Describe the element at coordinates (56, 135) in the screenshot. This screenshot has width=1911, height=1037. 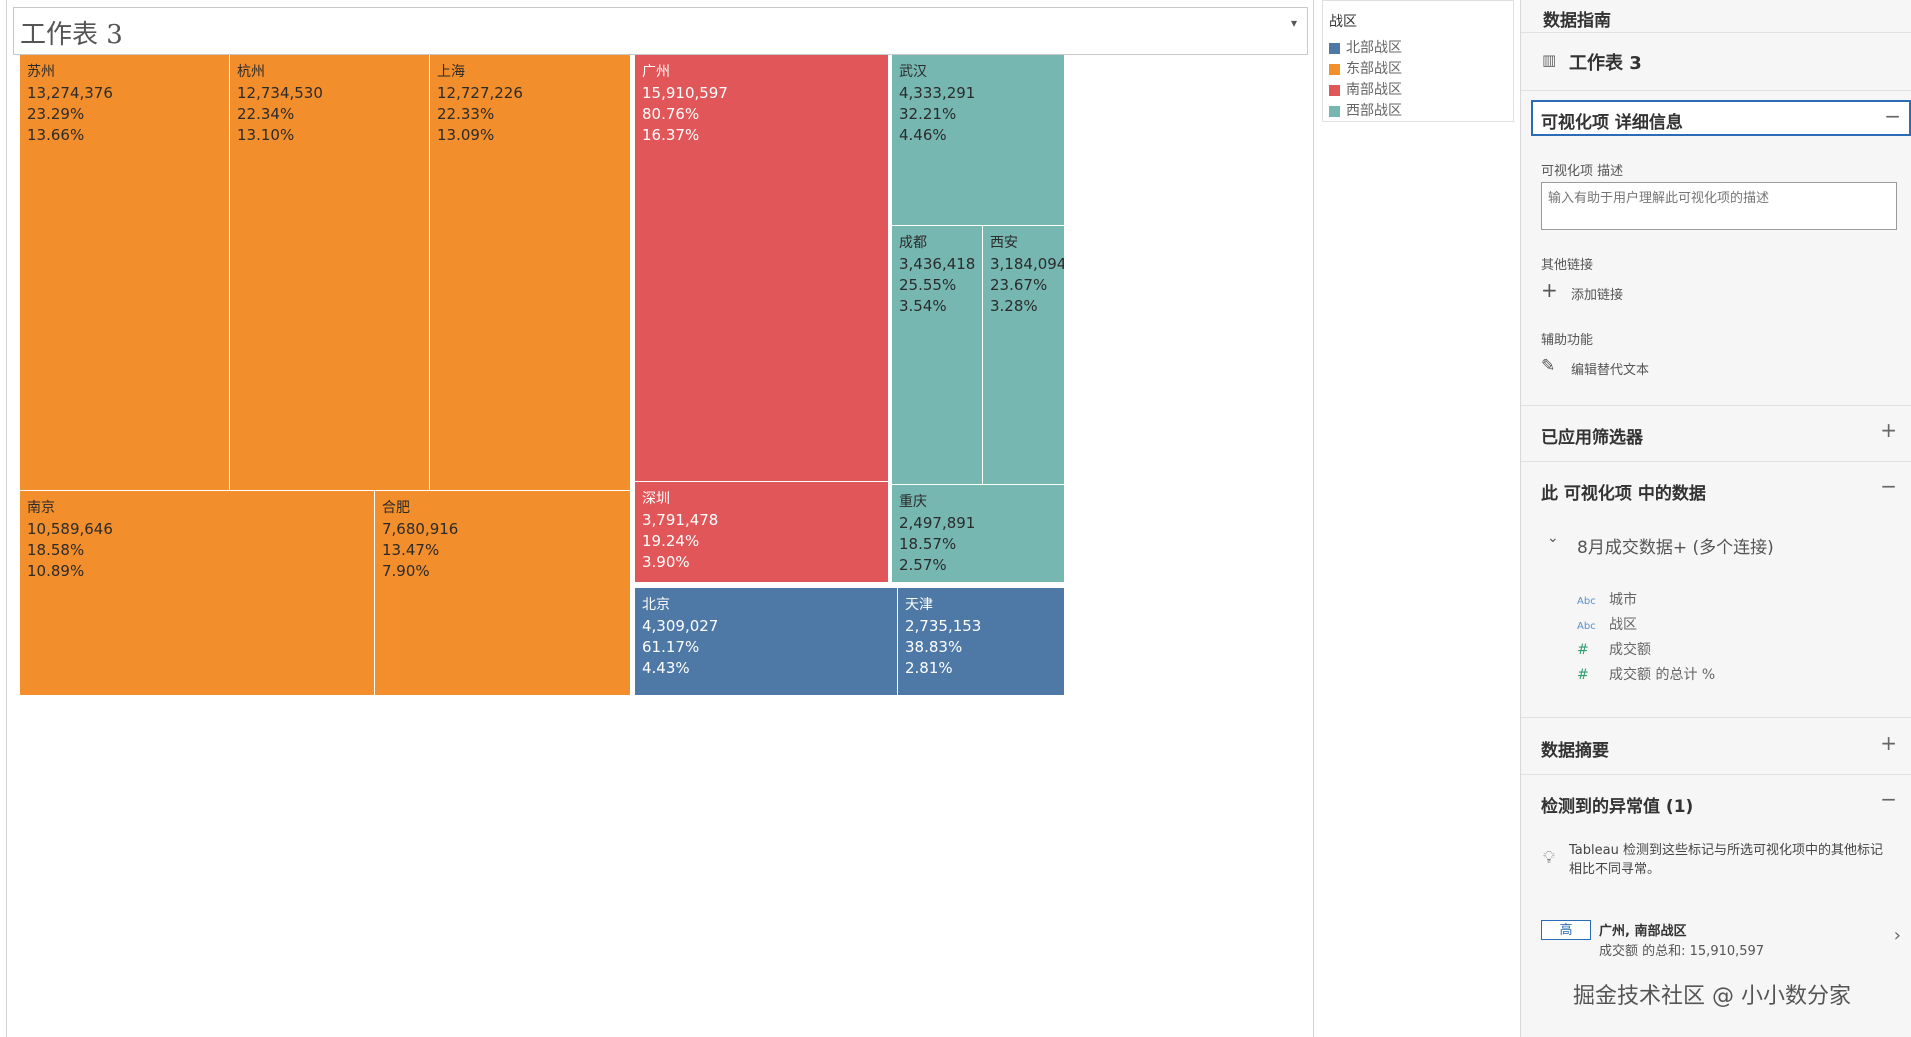
I see `tile-pct-total: 13.66%` at that location.